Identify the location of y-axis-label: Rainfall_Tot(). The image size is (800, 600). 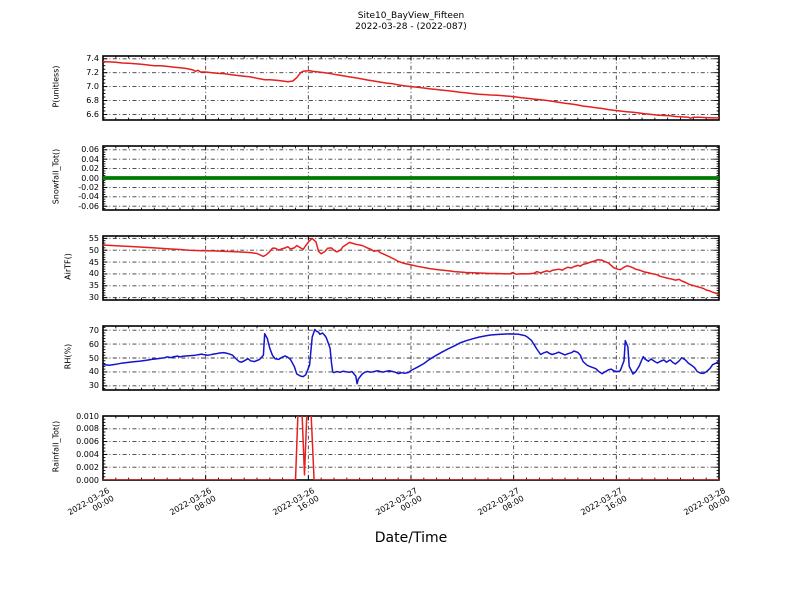
(56, 446).